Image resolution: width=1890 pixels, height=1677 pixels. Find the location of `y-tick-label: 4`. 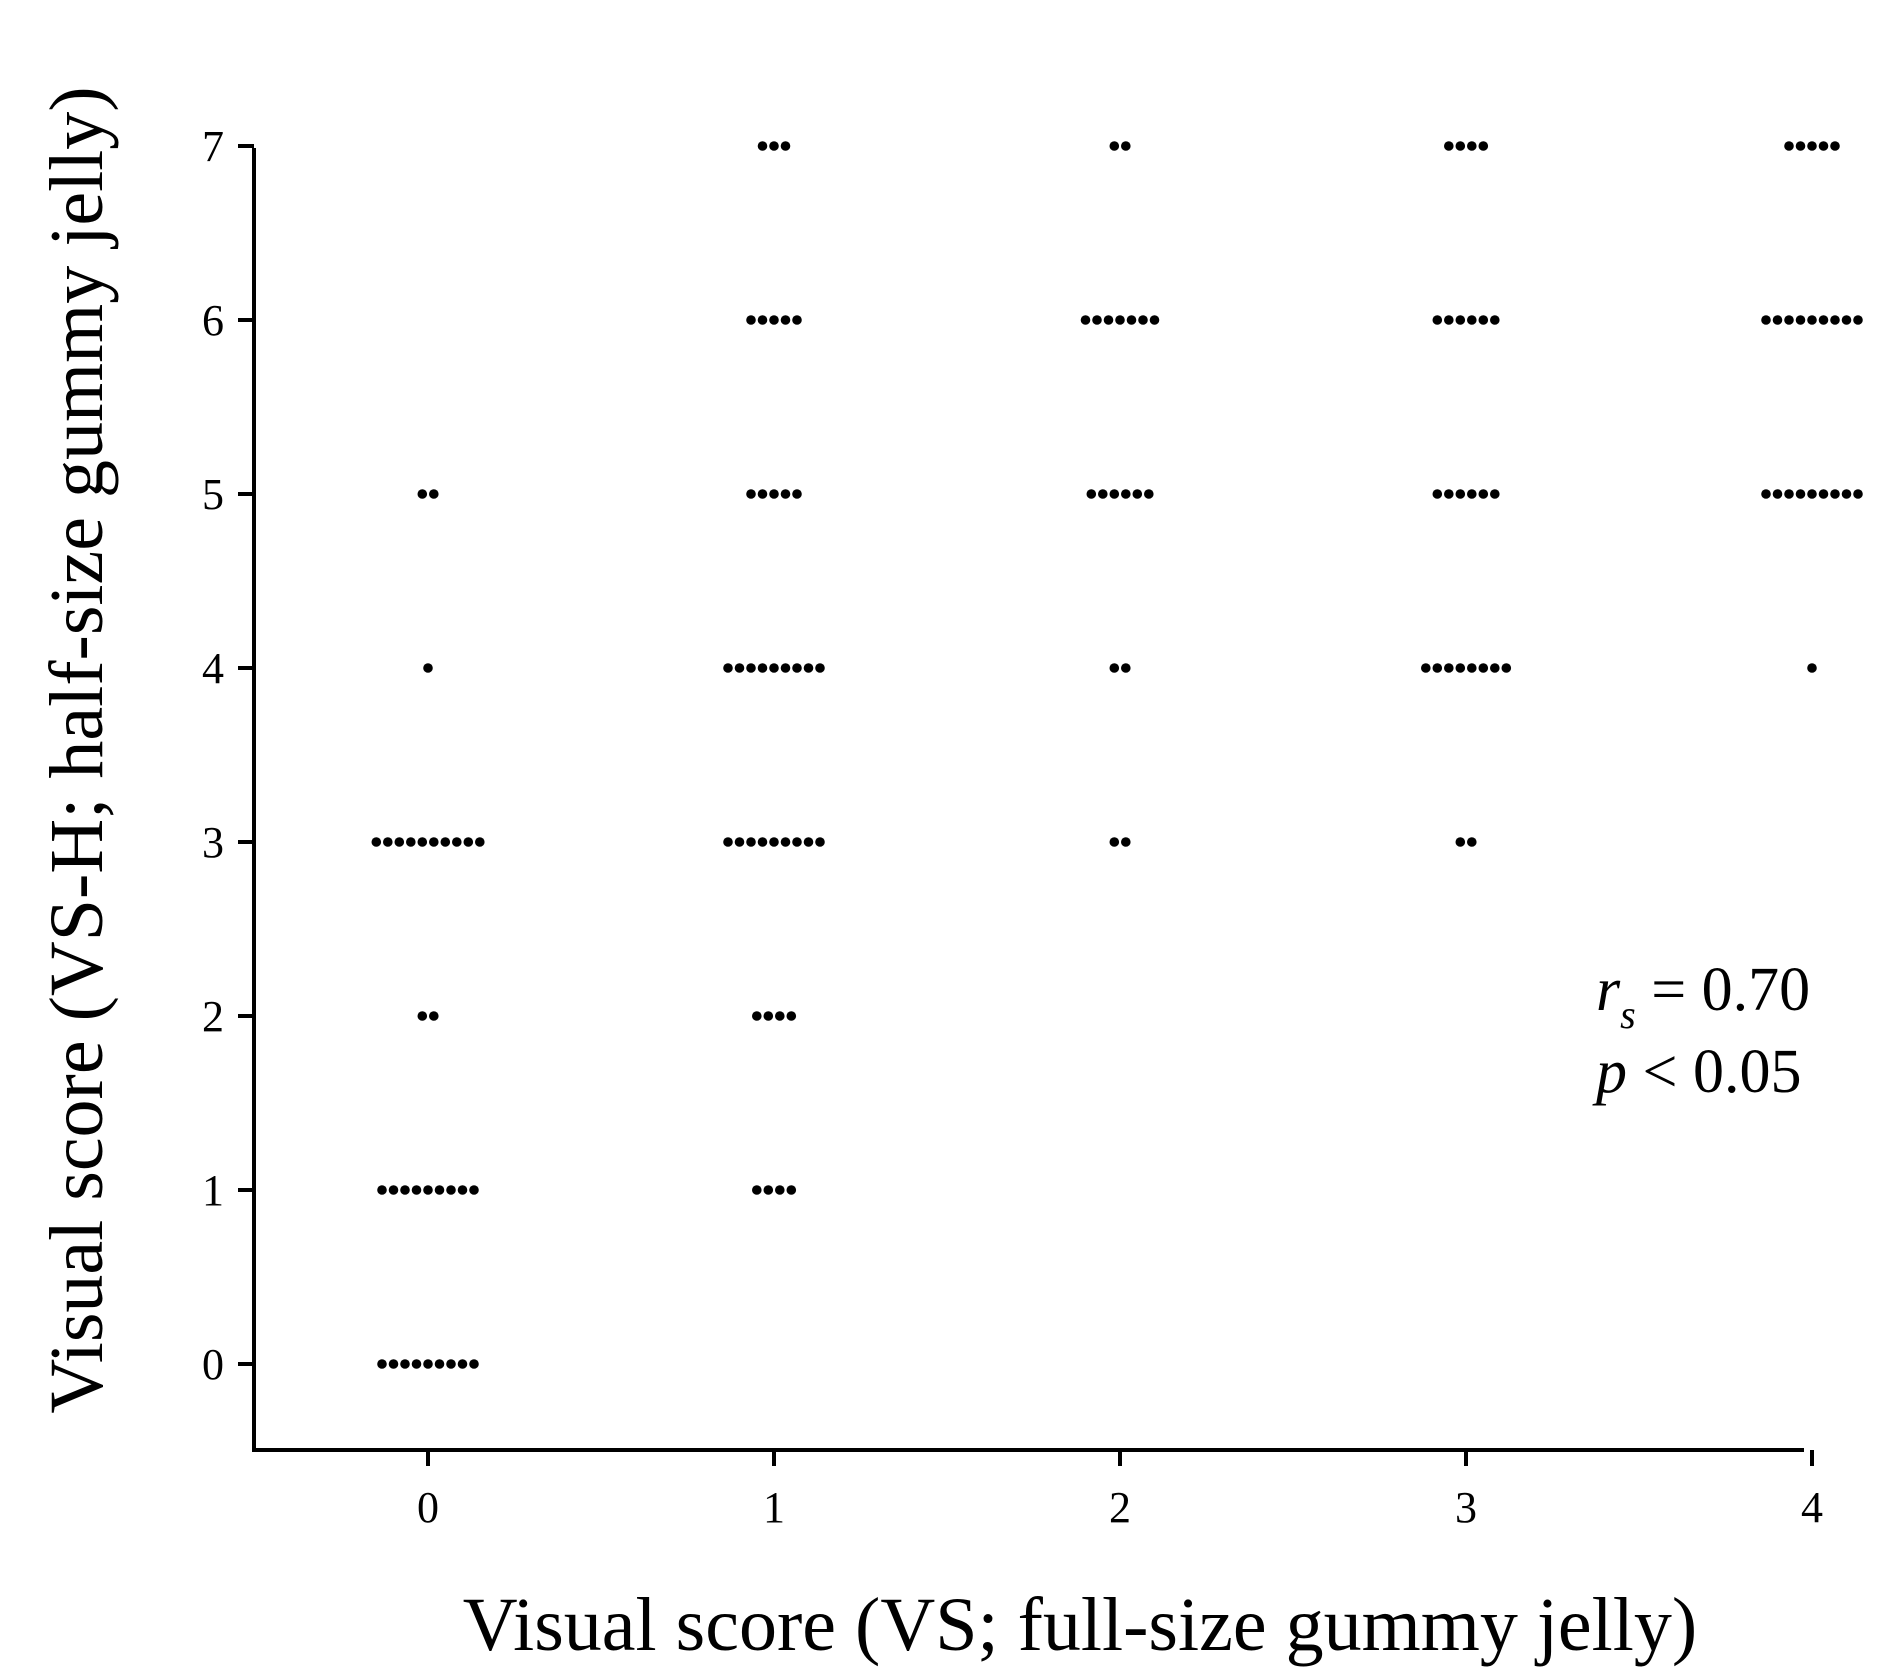

y-tick-label: 4 is located at coordinates (213, 668).